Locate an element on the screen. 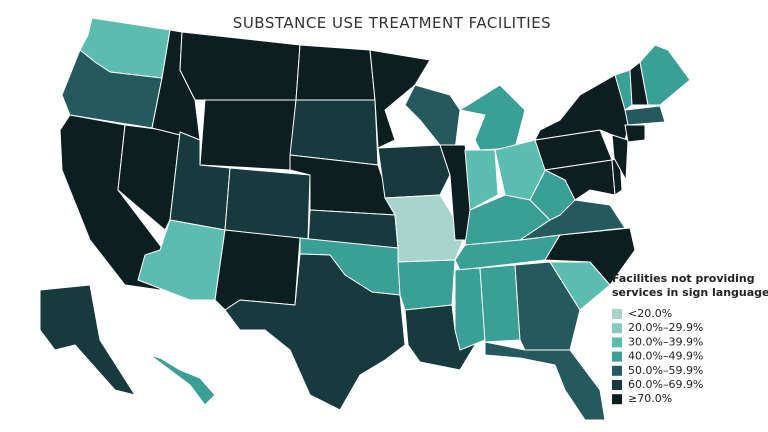 Image resolution: width=768 pixels, height=432 pixels. legend-label: 50.0%–59.9% is located at coordinates (665, 370).